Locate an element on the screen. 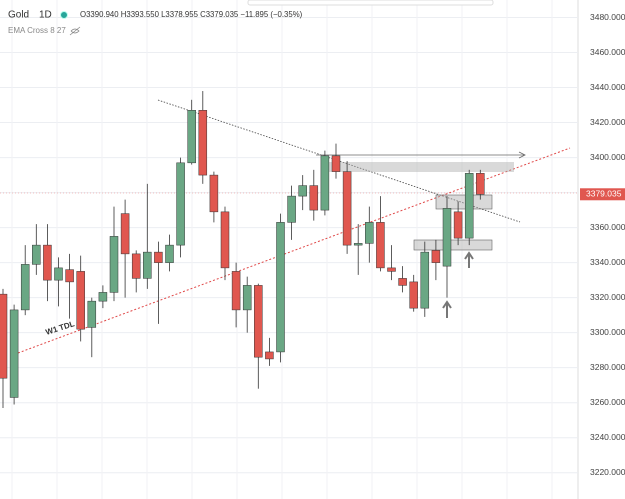 The width and height of the screenshot is (625, 499). y-tick-label: 3360.000 is located at coordinates (607, 227).